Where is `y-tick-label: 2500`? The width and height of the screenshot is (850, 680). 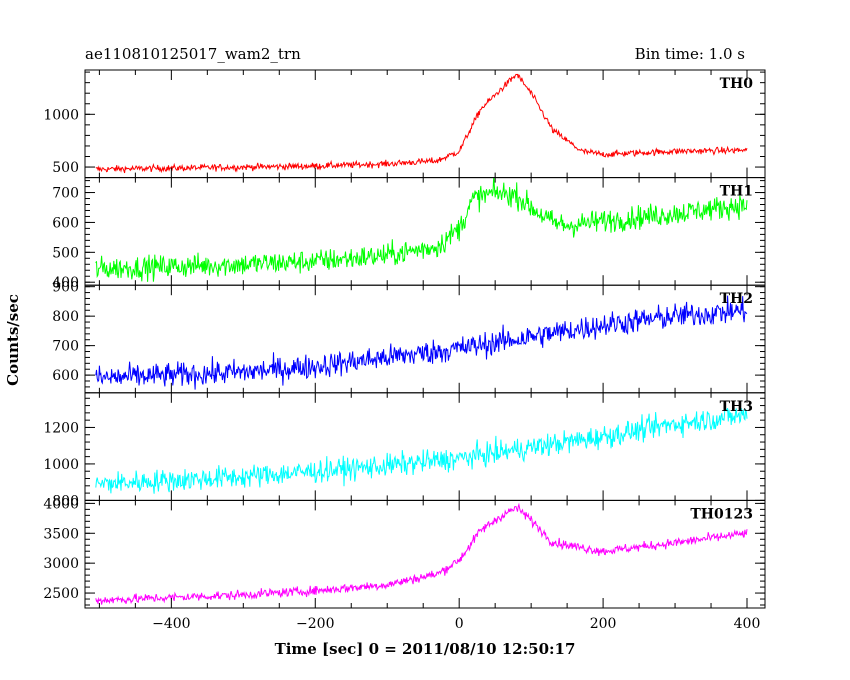 y-tick-label: 2500 is located at coordinates (61, 594).